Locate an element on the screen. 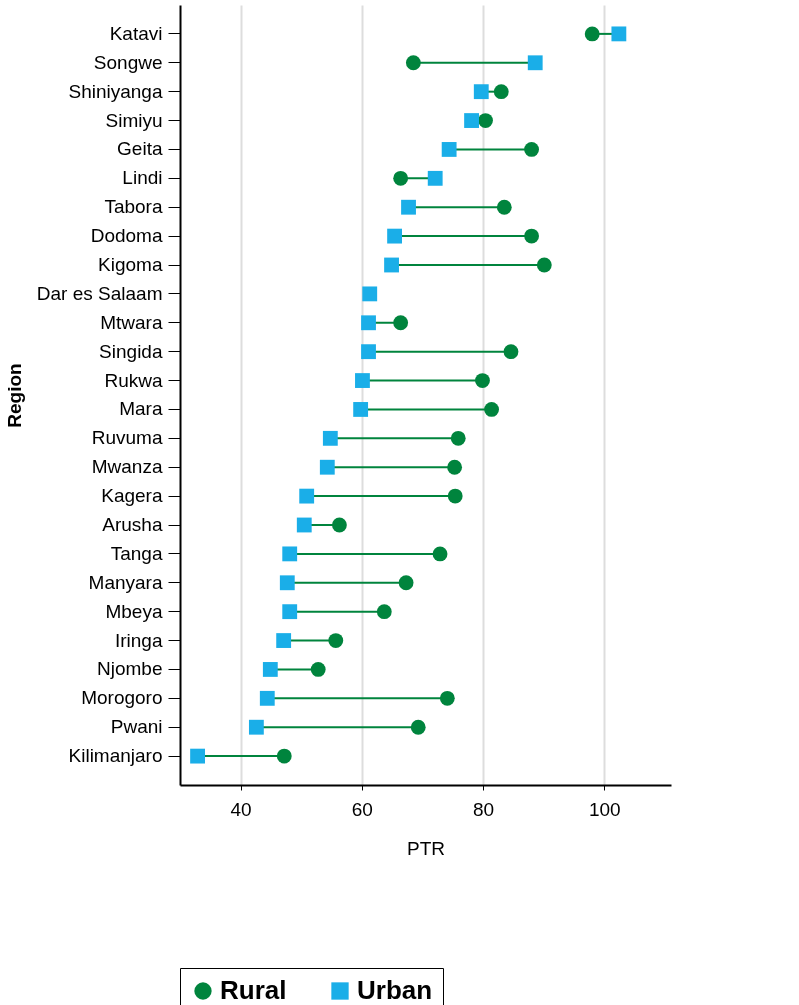  x-tick-label: 60 is located at coordinates (362, 809).